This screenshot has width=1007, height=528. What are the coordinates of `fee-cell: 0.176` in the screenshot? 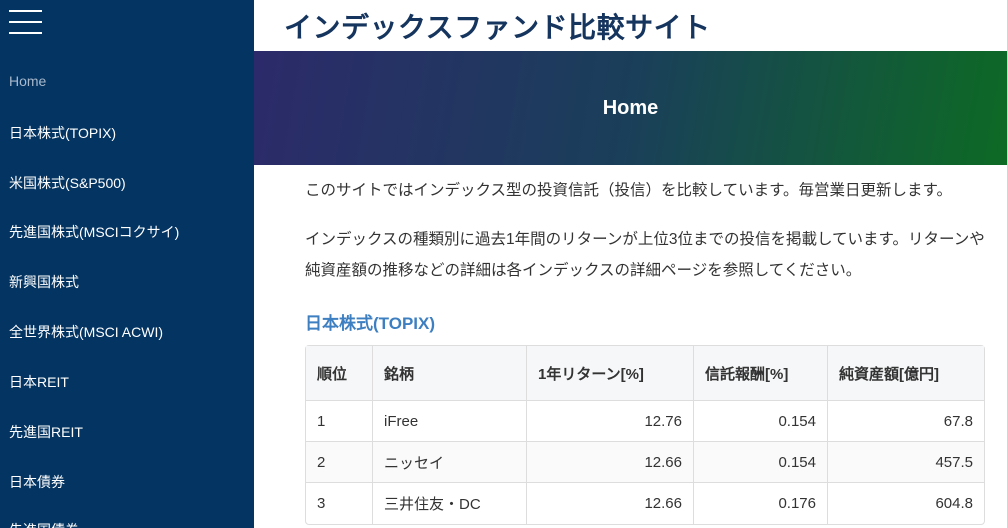 It's located at (761, 503).